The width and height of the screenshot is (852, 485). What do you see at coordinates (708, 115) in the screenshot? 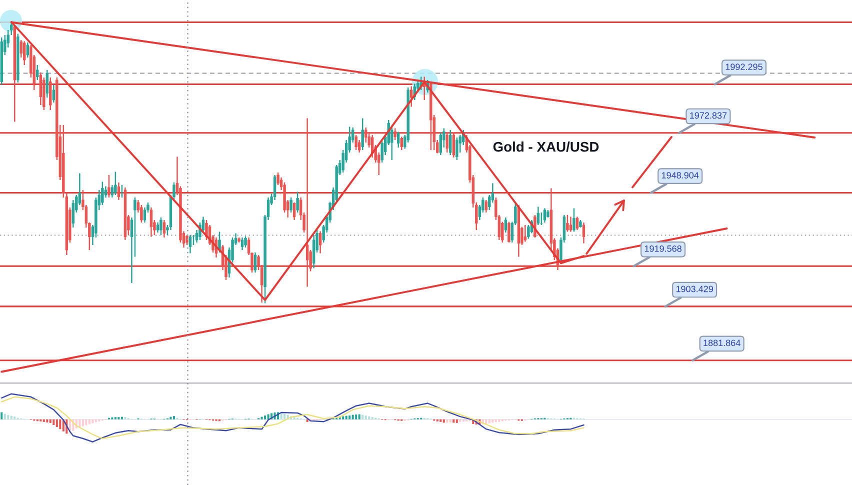
I see `ref-line-label: 1972.837` at bounding box center [708, 115].